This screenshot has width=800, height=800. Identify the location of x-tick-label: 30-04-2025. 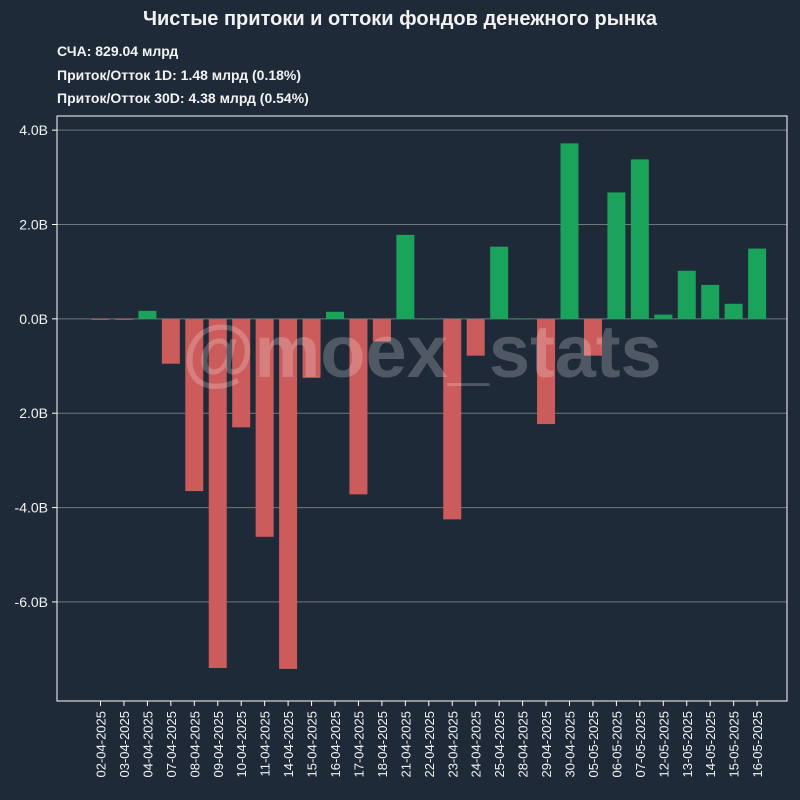
(570, 744).